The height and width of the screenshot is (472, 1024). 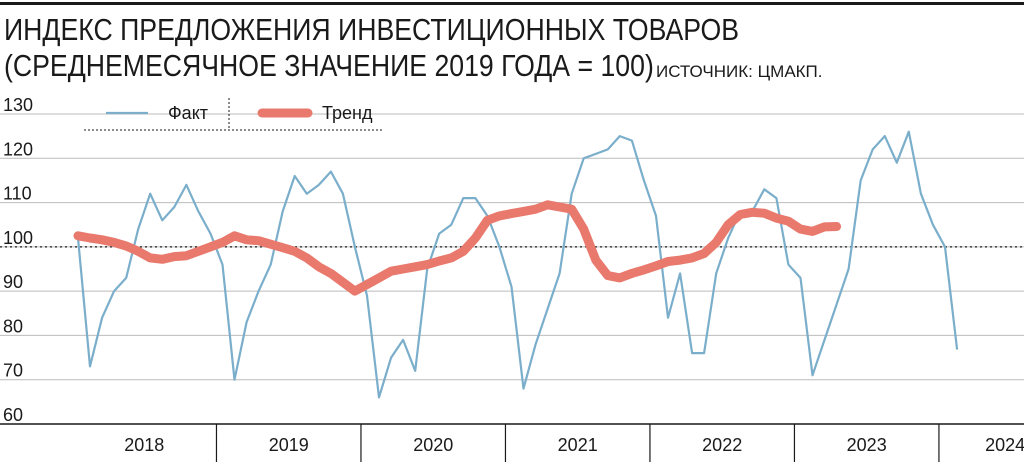 What do you see at coordinates (347, 113) in the screenshot?
I see `legend-label-trend: Тренд` at bounding box center [347, 113].